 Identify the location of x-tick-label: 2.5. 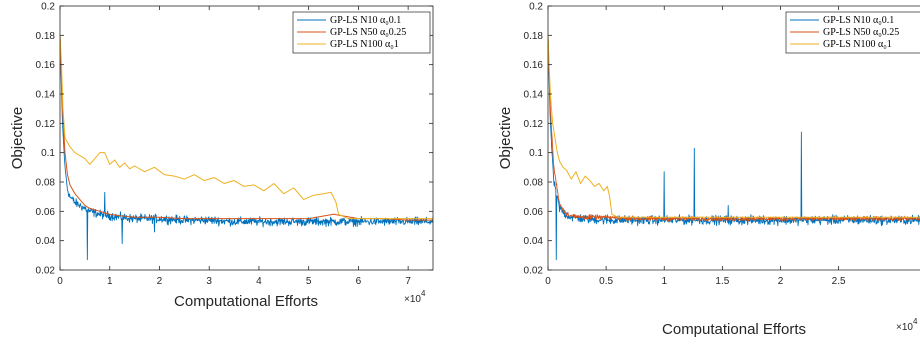
(839, 281).